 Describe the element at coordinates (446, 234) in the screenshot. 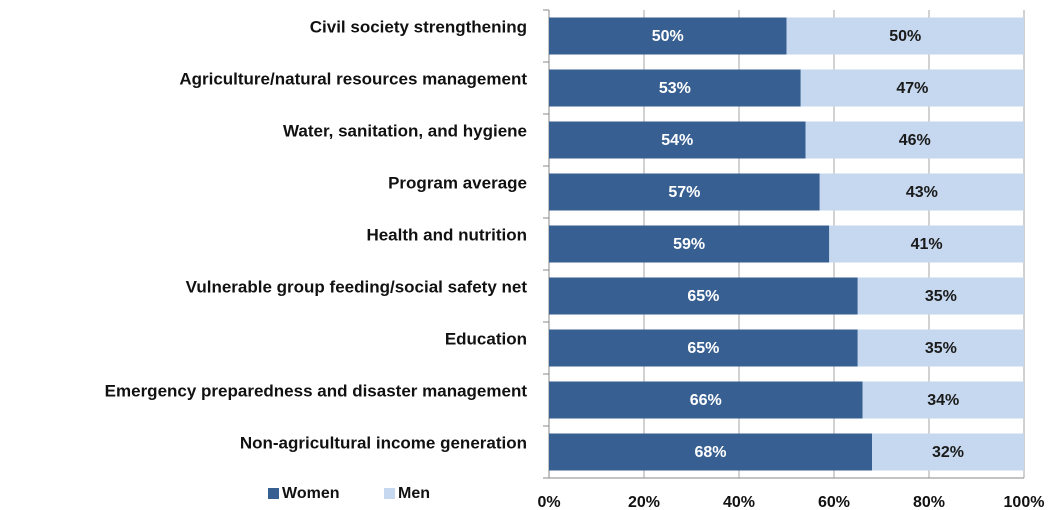

I see `category-label: Health and nutrition` at that location.